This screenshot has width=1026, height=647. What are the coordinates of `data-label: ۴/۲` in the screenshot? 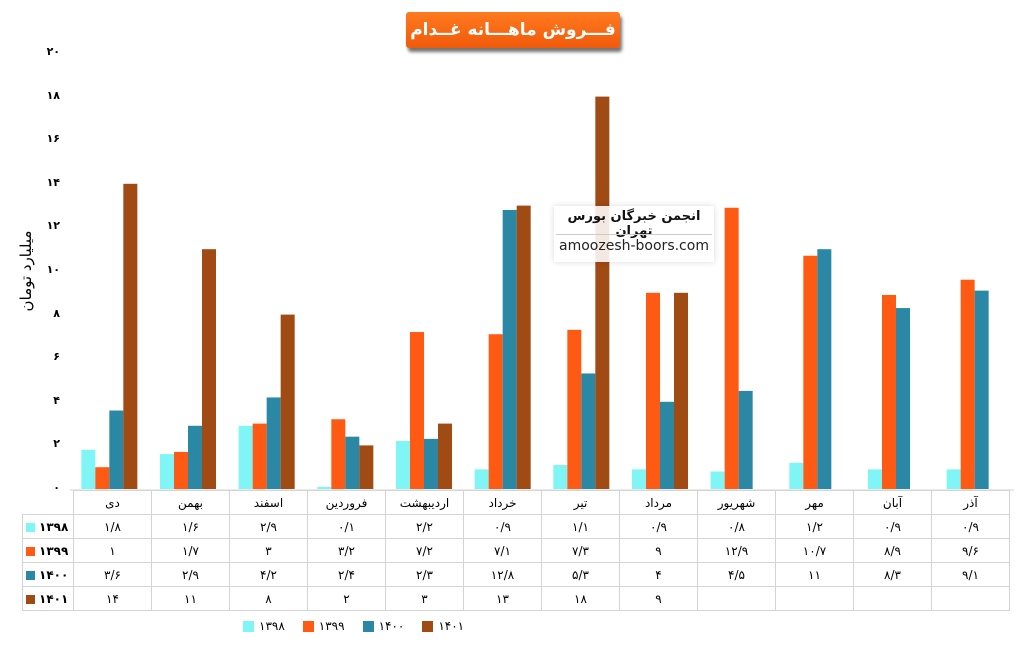 It's located at (268, 574).